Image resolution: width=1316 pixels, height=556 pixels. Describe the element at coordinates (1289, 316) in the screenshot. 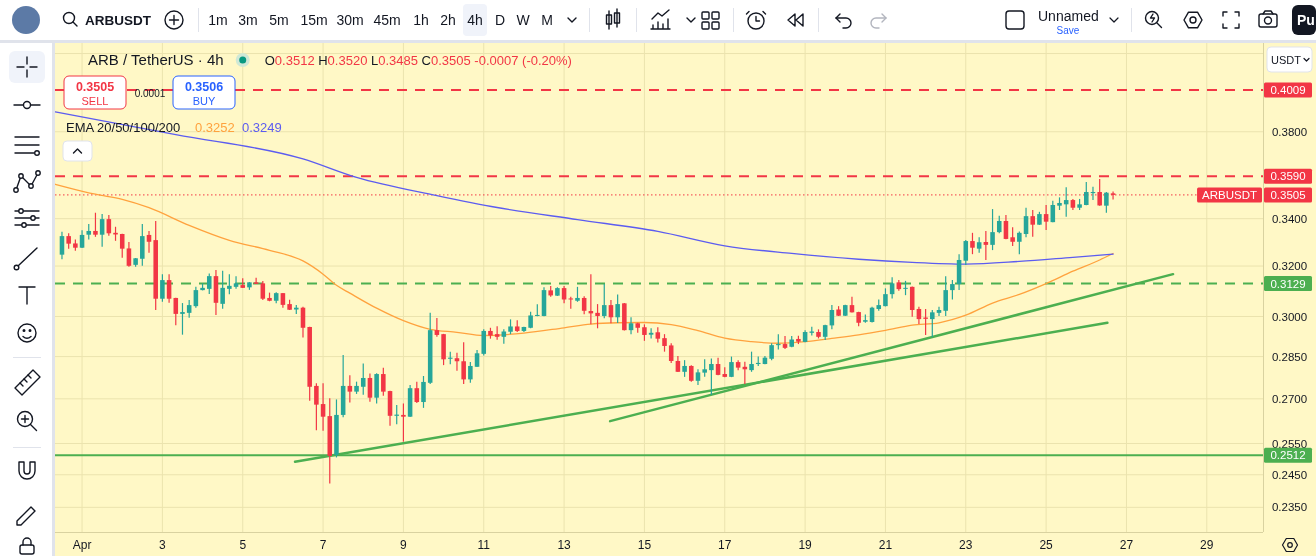

I see `y-tick-label: 0.3000` at that location.